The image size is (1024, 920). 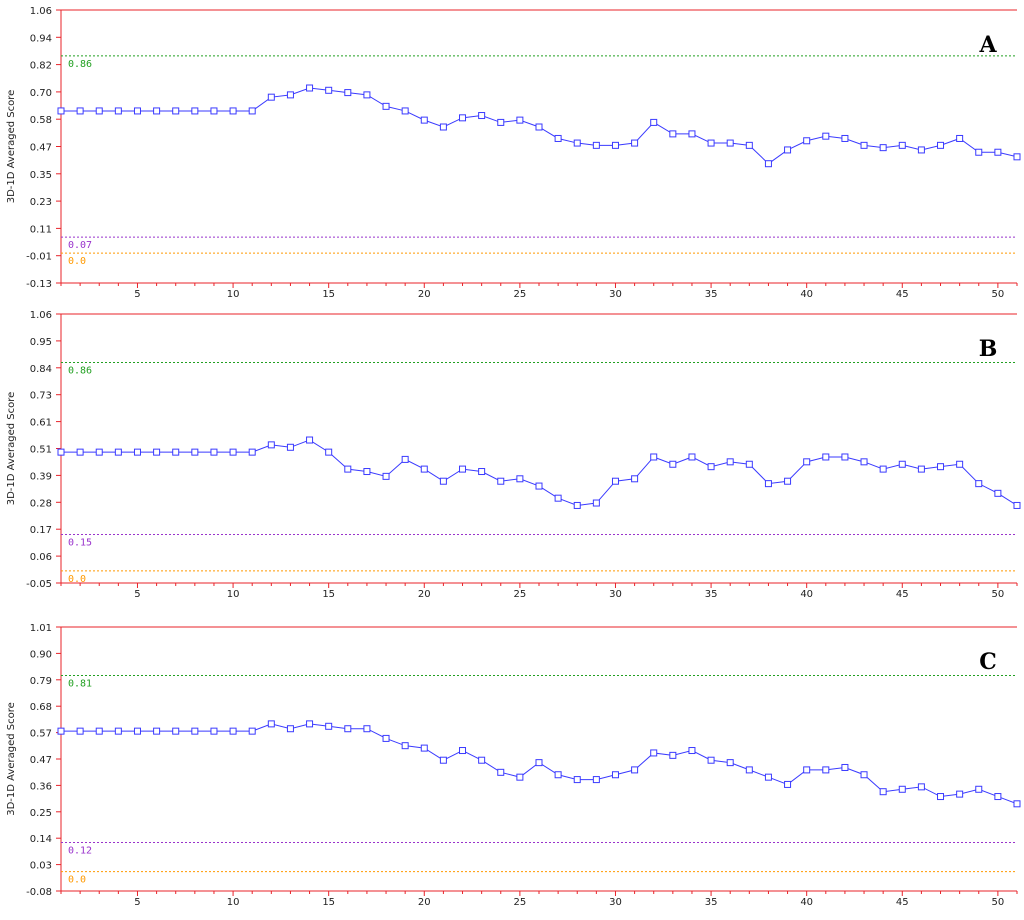 What do you see at coordinates (41, 369) in the screenshot?
I see `y-tick-label: 0.84` at bounding box center [41, 369].